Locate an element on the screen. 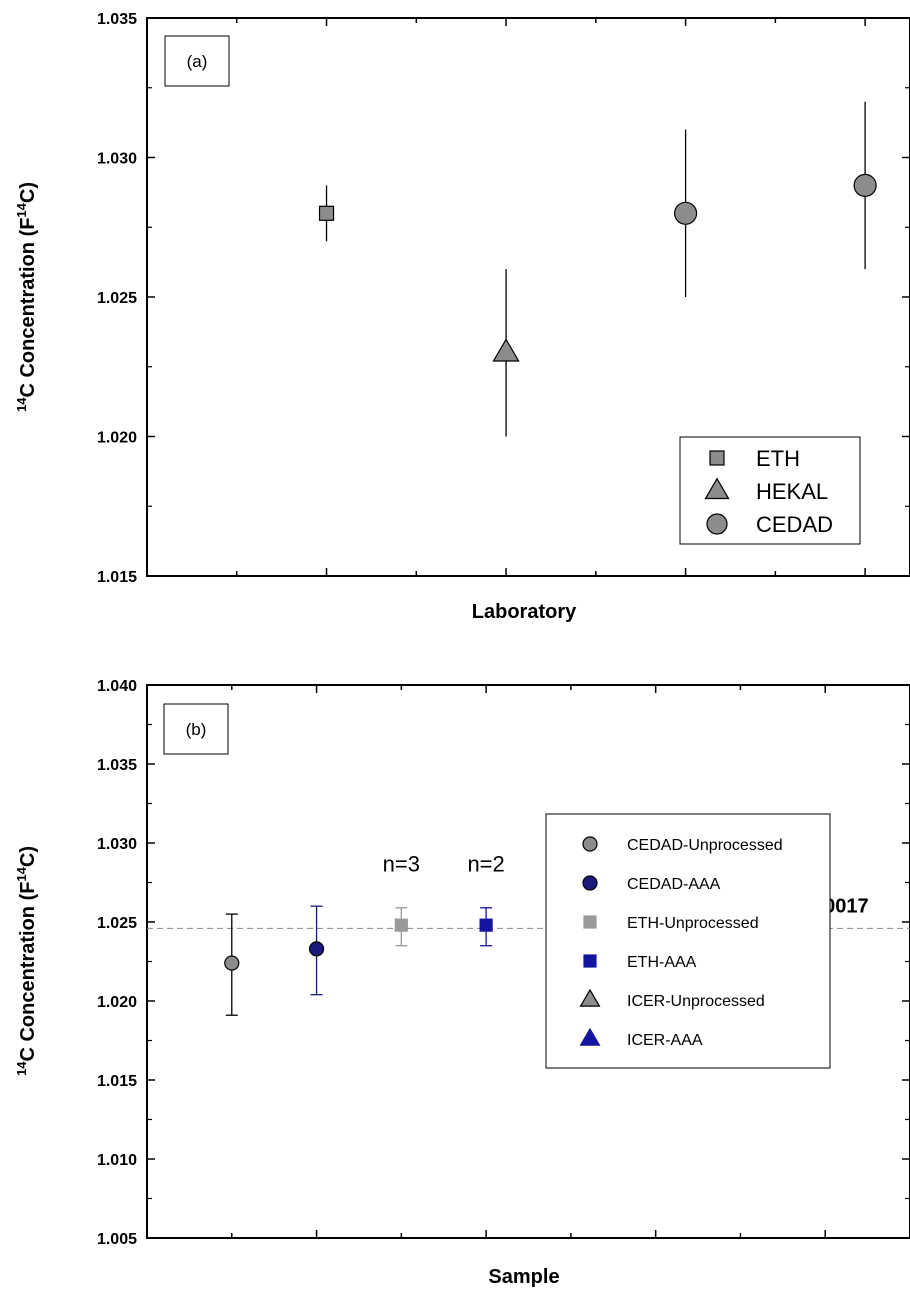 This screenshot has height=1293, width=910. annotations-b: n=3 n=2 is located at coordinates (444, 864).